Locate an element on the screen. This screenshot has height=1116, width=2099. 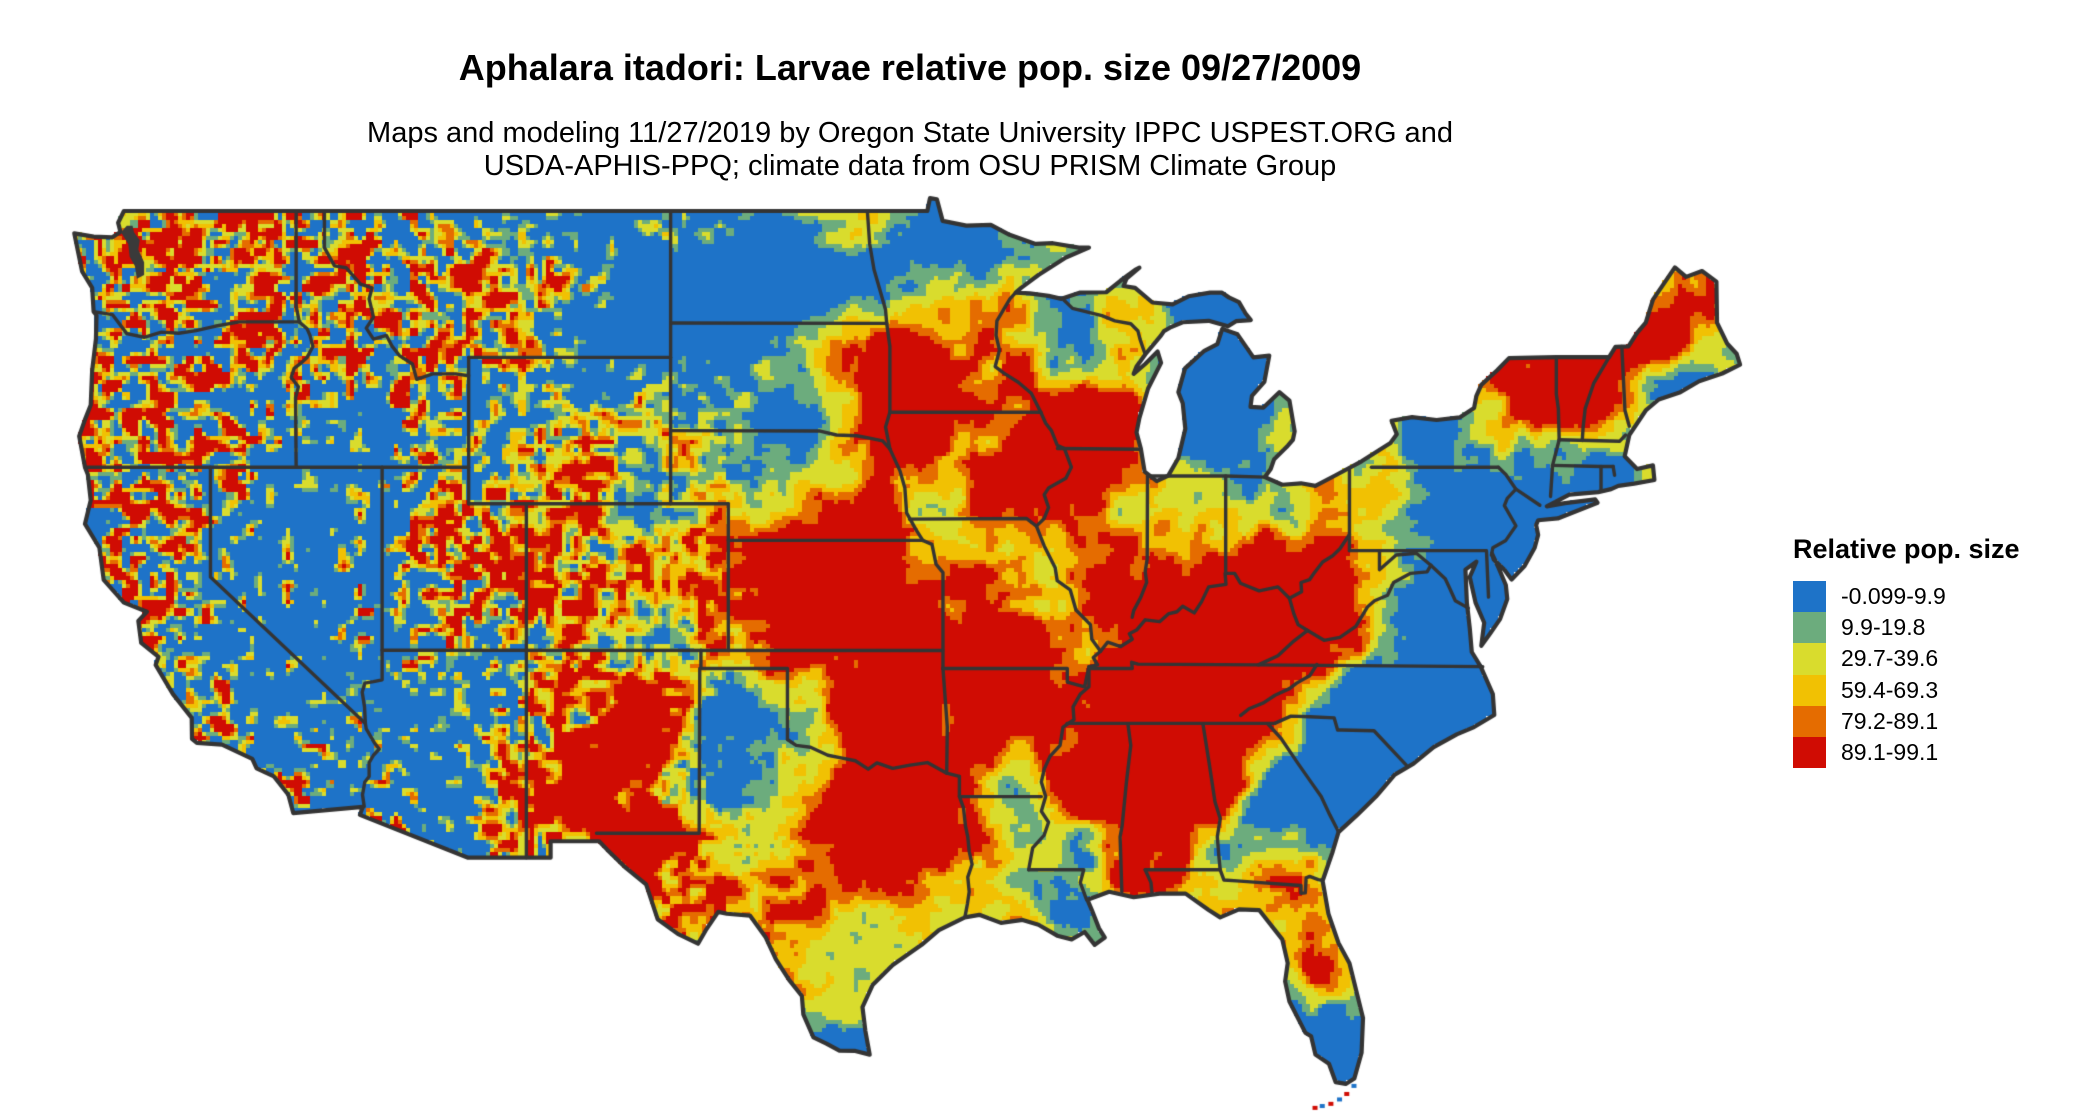
legend-item: -0.099-9.9 is located at coordinates (1906, 597).